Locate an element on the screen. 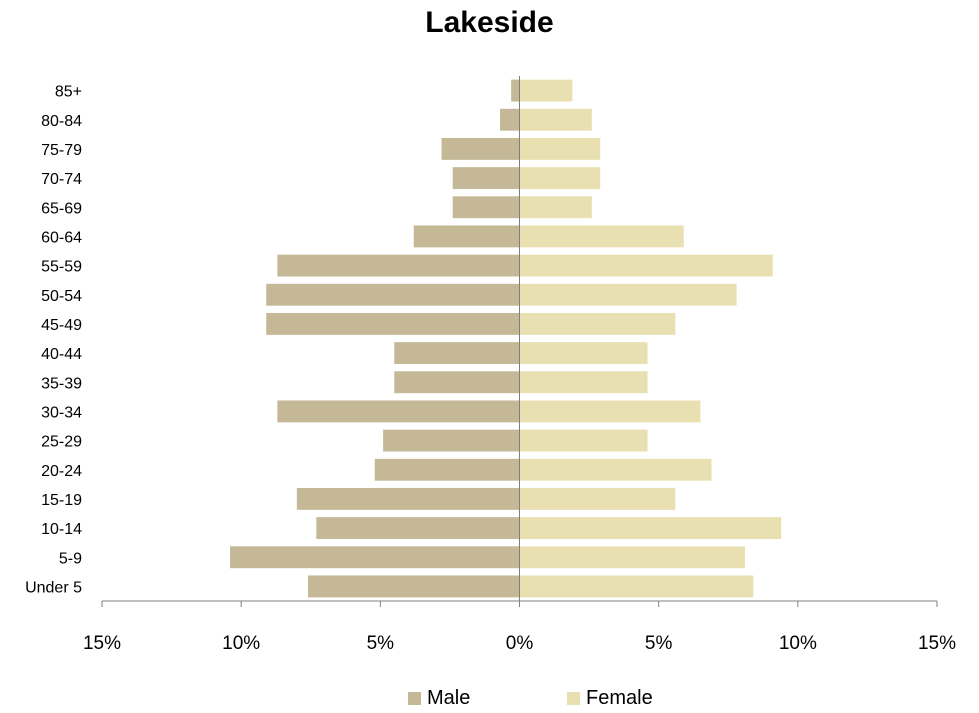 The height and width of the screenshot is (713, 979). y-tick-label: 10-14 is located at coordinates (61, 529).